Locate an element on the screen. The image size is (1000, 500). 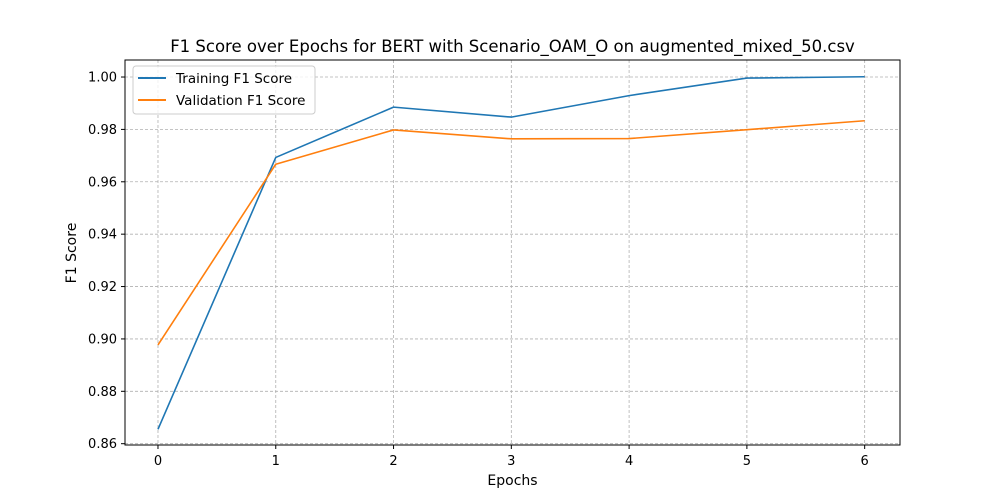
y-tick-label: 0.90 is located at coordinates (102, 339).